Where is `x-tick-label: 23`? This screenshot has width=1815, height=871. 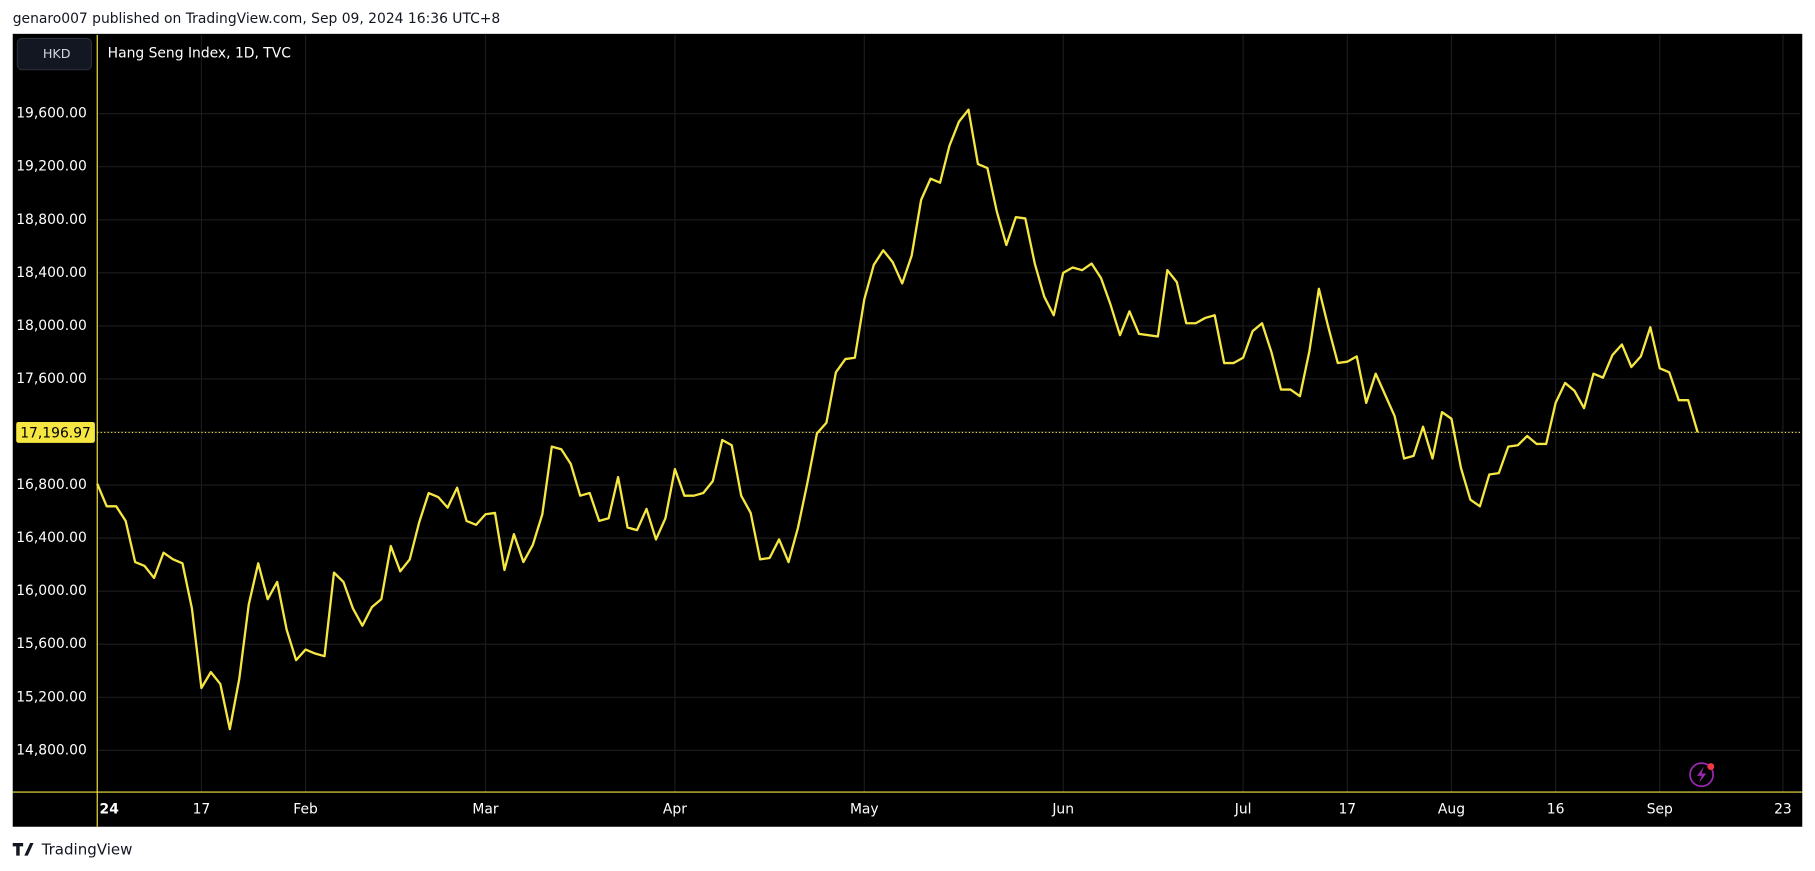 x-tick-label: 23 is located at coordinates (1783, 809).